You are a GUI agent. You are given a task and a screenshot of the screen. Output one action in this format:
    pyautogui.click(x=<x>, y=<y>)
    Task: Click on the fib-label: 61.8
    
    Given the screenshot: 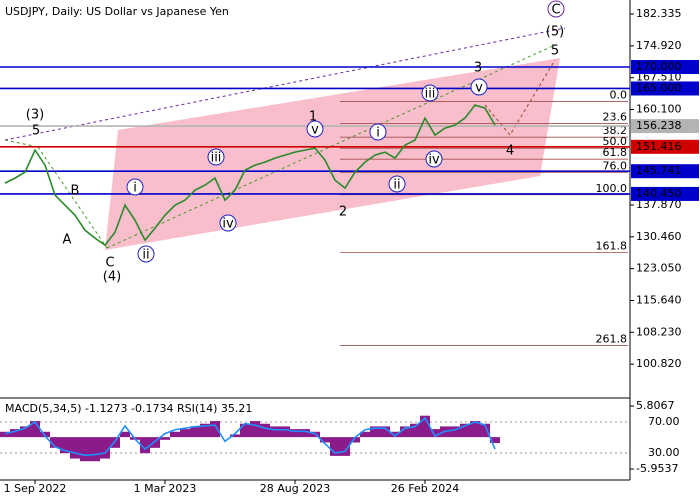 What is the action you would take?
    pyautogui.click(x=615, y=152)
    